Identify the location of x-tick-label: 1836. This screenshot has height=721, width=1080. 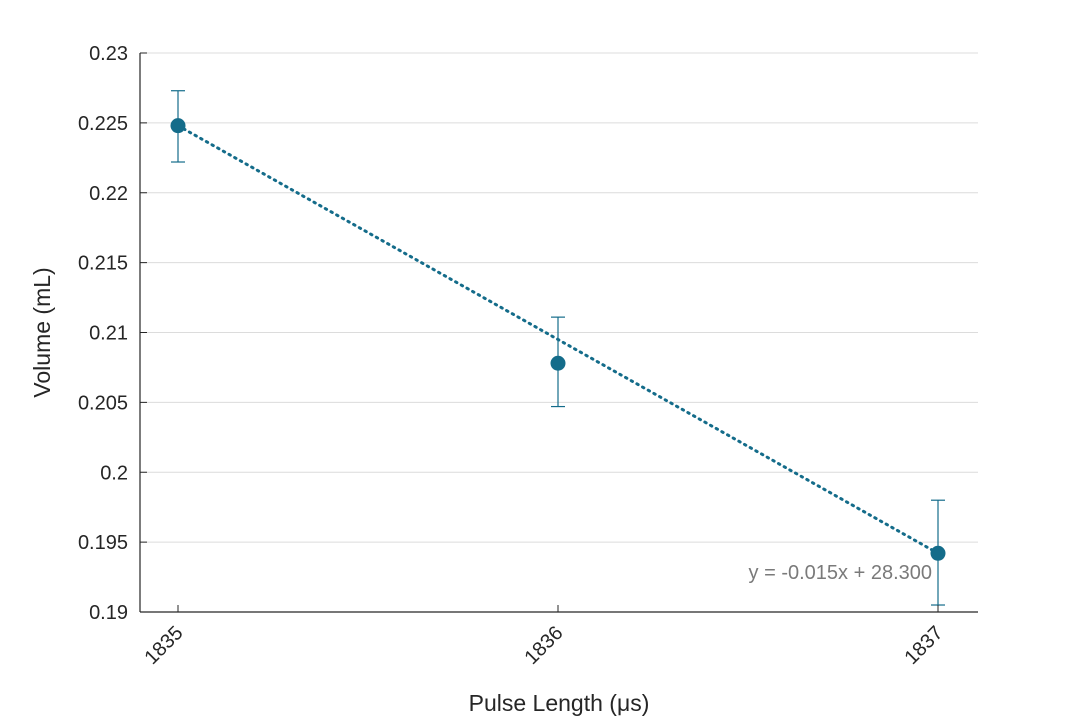
(544, 645).